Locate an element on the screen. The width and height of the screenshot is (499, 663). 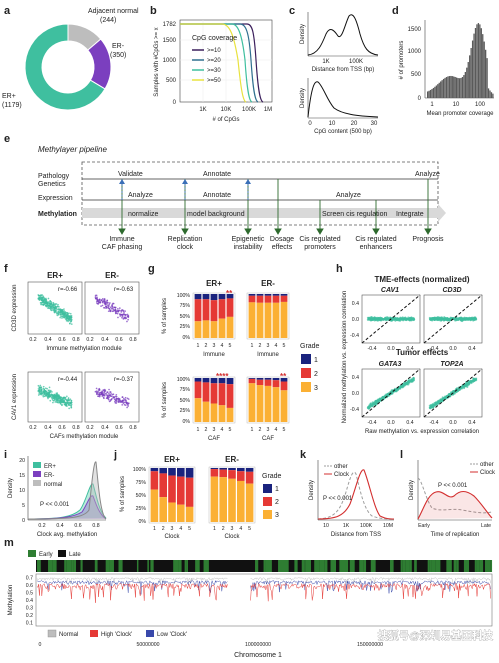
i-xlabel: Clock avg. methylation is located at coordinates (67, 535).